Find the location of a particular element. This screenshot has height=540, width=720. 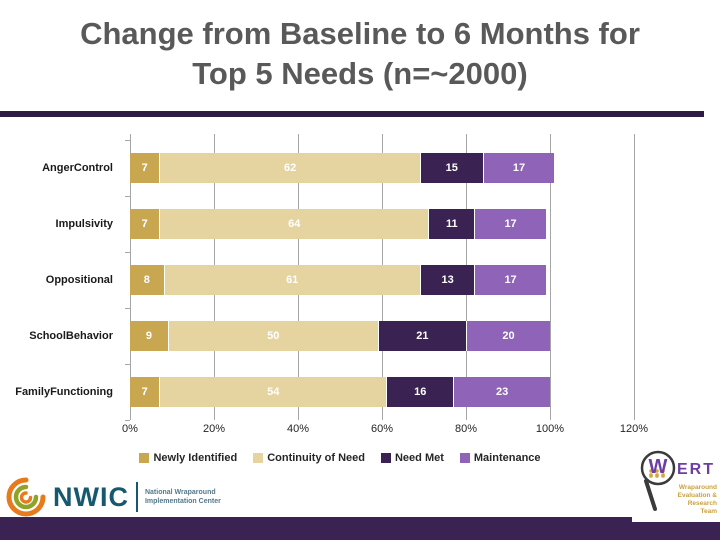

category-label: Oppositional is located at coordinates (79, 280).